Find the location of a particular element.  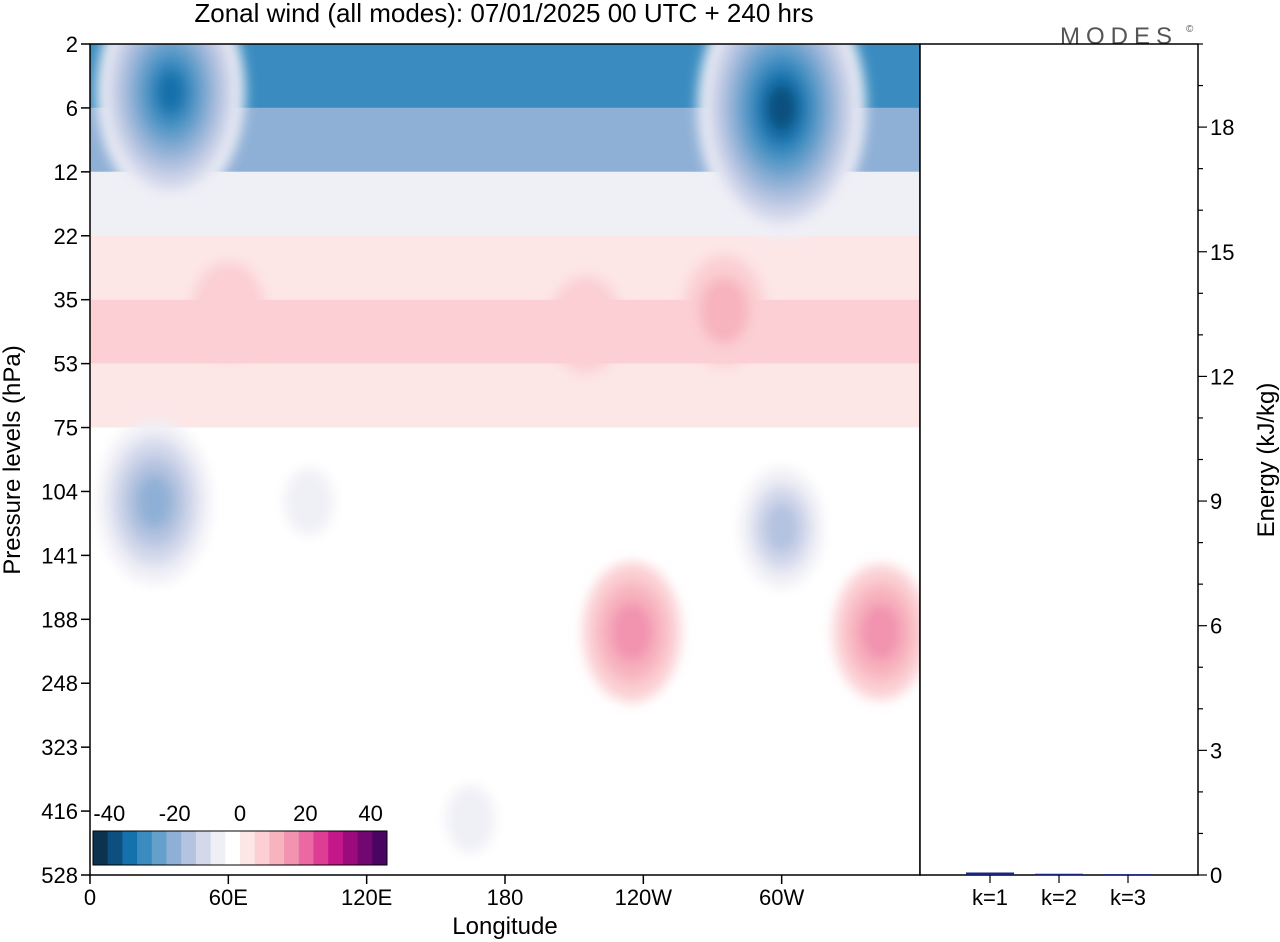

pressure-tick-label: 141 is located at coordinates (59, 555).